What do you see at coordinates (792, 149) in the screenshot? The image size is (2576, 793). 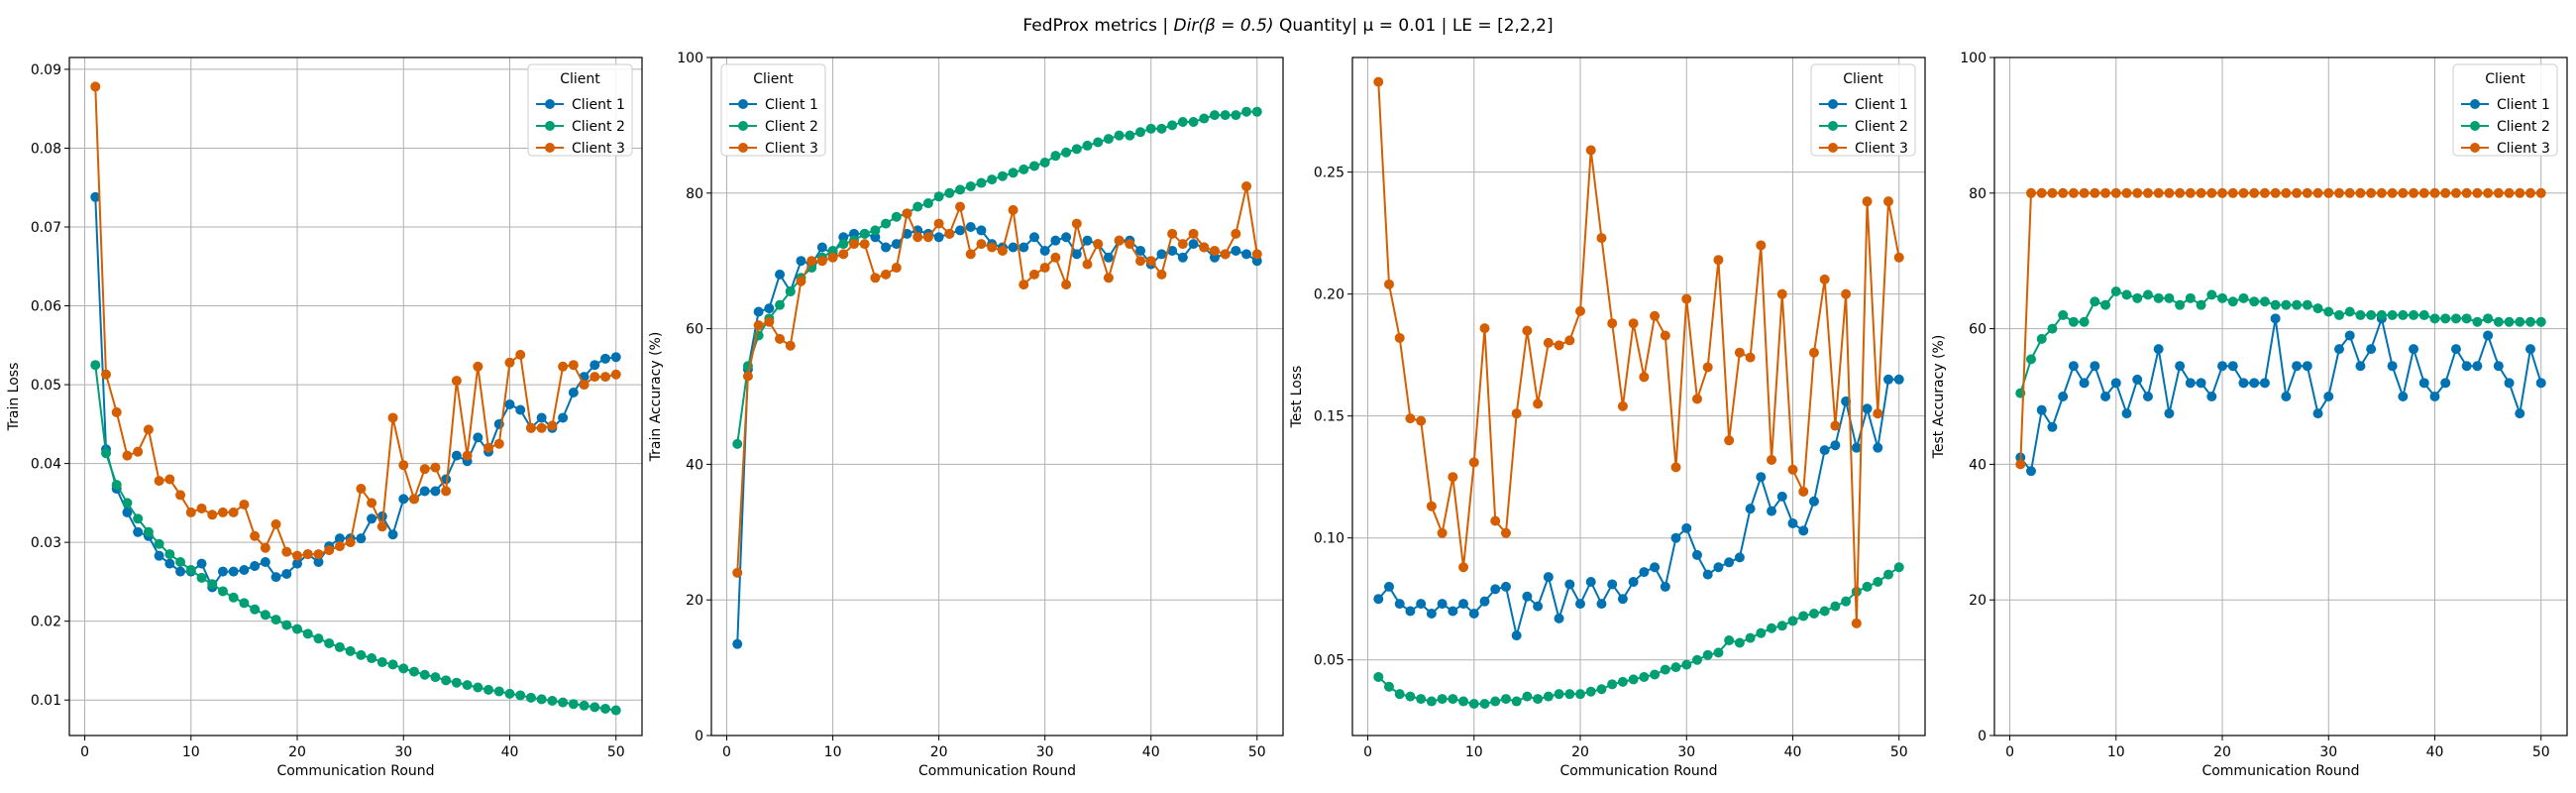 I see `legend-entry: Client 3` at bounding box center [792, 149].